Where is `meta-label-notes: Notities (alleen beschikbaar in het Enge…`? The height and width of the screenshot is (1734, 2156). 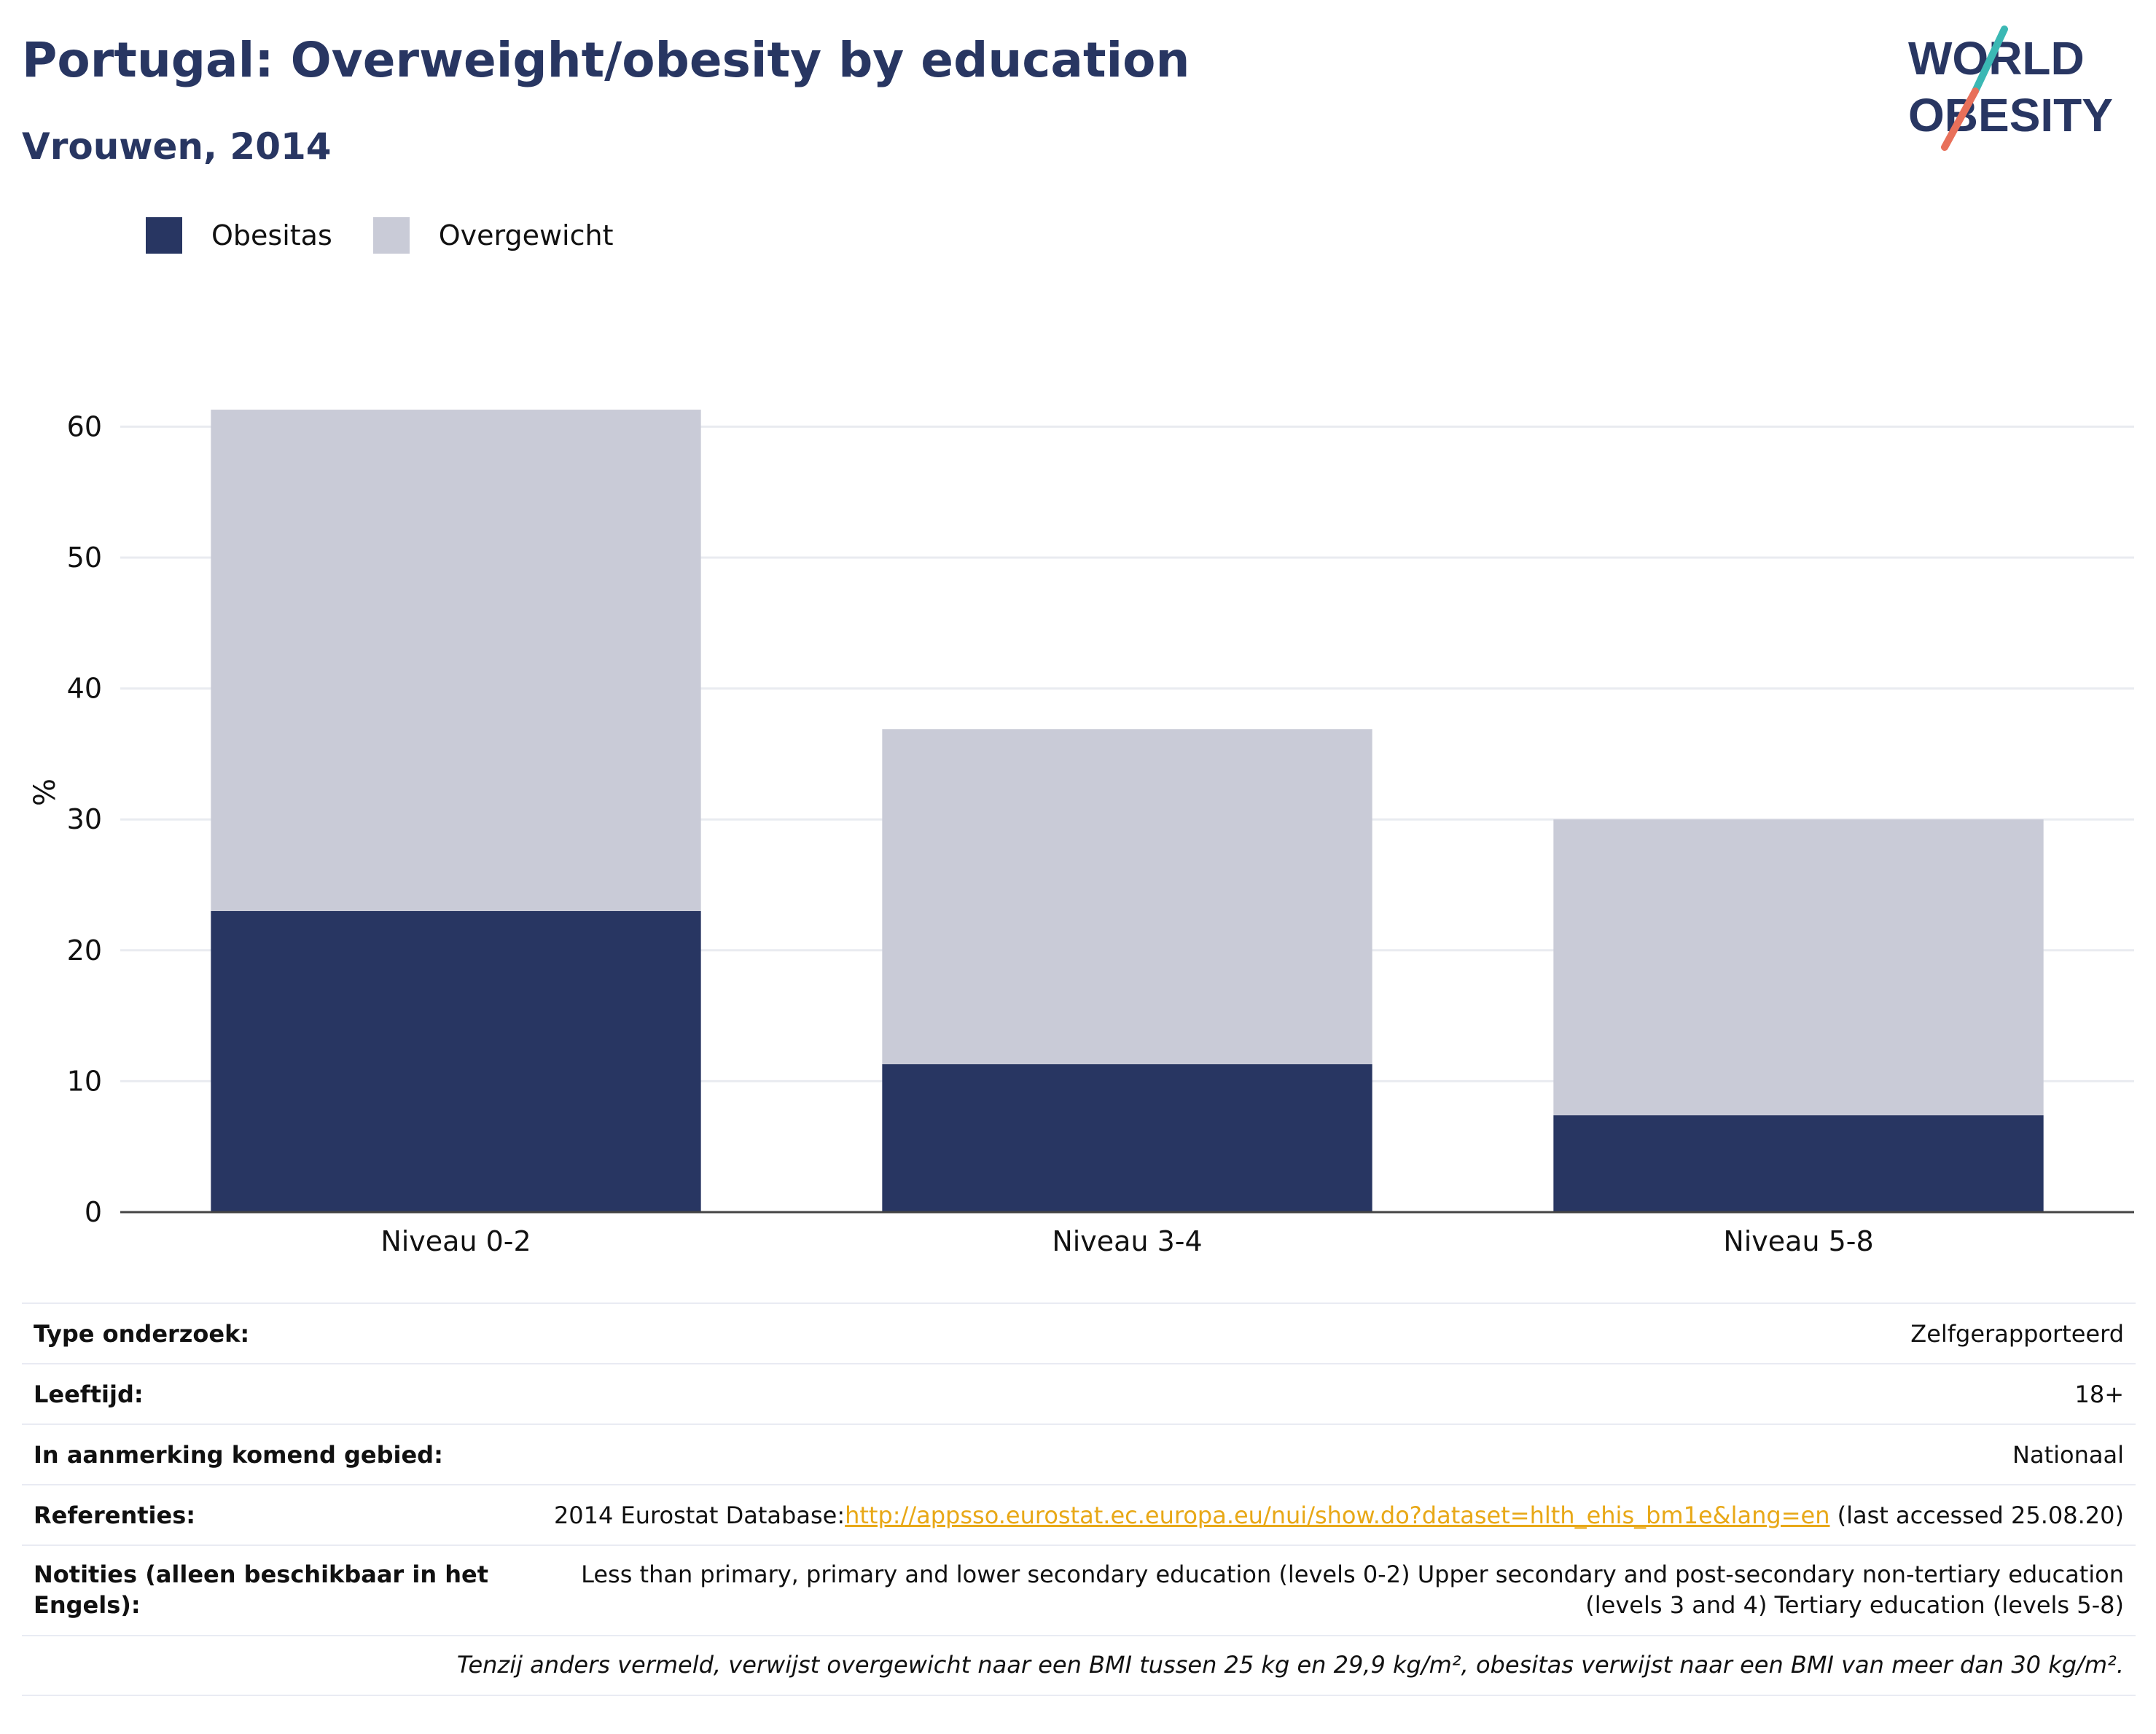
meta-label-notes: Notities (alleen beschikbaar in het Enge… is located at coordinates (261, 1590).